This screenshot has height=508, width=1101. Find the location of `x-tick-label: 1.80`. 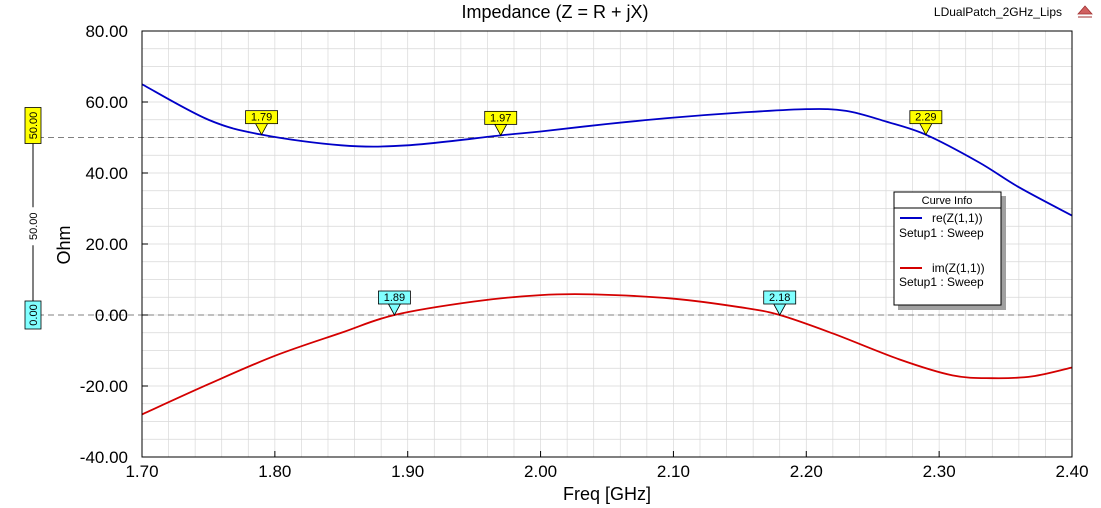

x-tick-label: 1.80 is located at coordinates (274, 471).